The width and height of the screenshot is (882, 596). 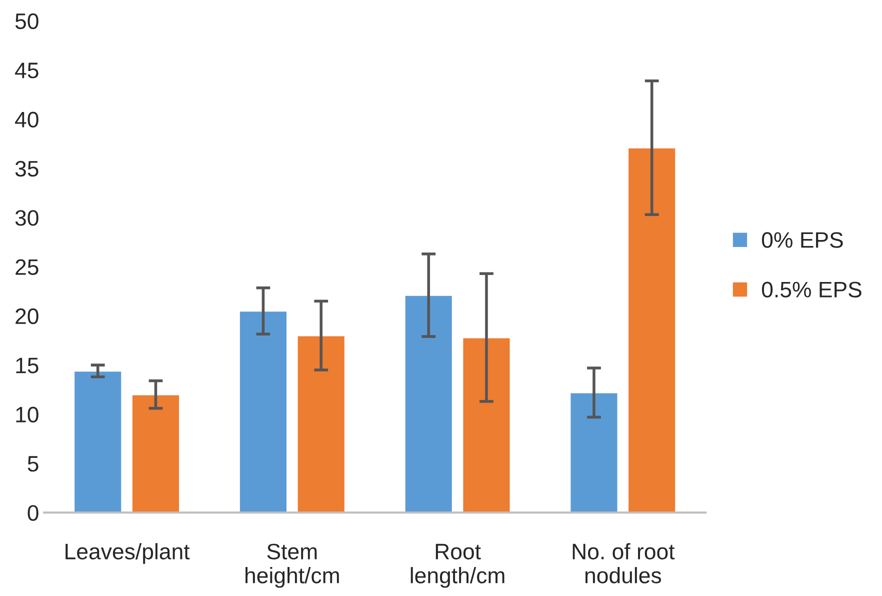 What do you see at coordinates (812, 290) in the screenshot?
I see `legend-label: 0.5% EPS` at bounding box center [812, 290].